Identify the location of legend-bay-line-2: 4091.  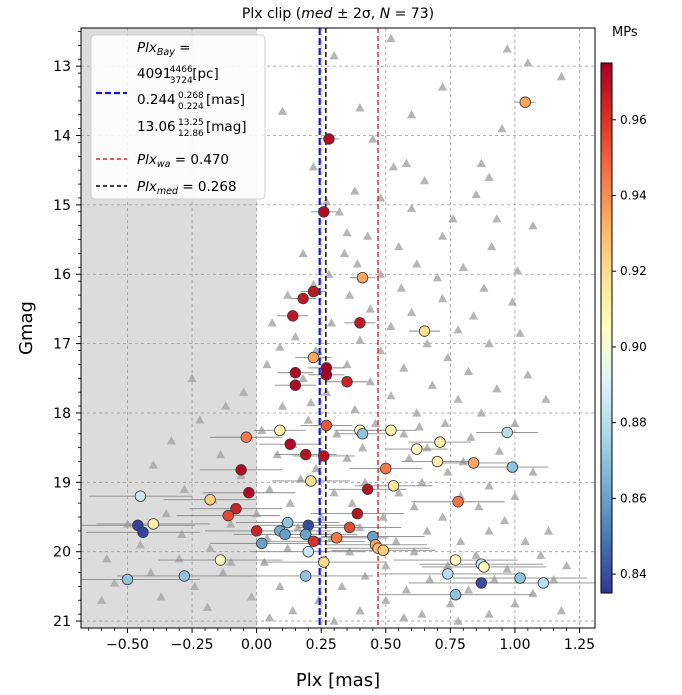
(154, 74).